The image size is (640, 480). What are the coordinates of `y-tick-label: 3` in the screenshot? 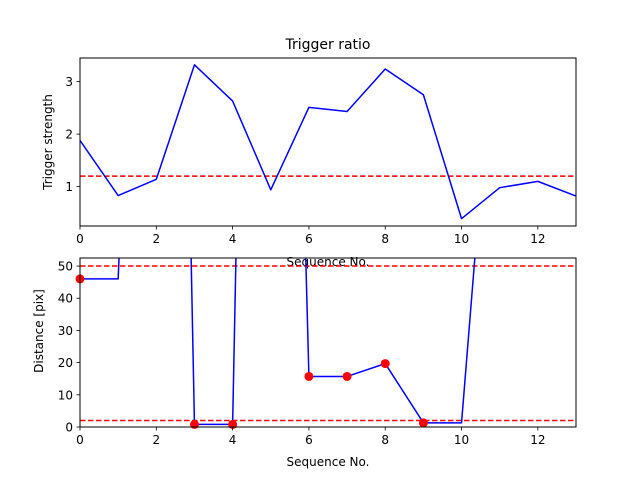 It's located at (69, 82).